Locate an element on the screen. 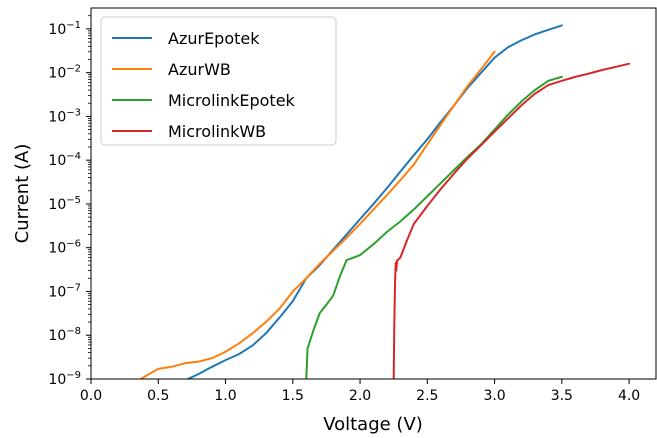 The width and height of the screenshot is (657, 438). y-tick-exponent: −8 is located at coordinates (73, 331).